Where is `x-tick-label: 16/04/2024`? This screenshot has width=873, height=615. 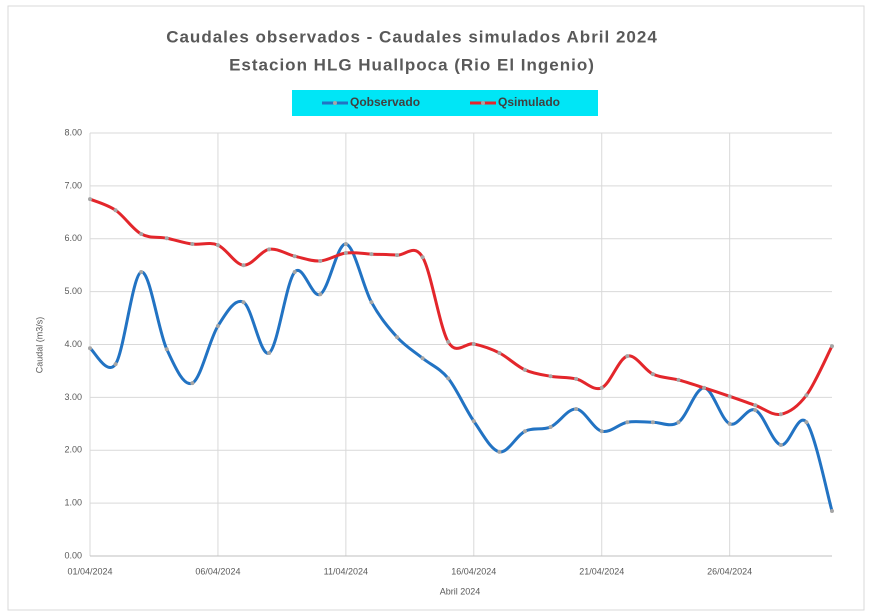
x-tick-label: 16/04/2024 is located at coordinates (473, 571).